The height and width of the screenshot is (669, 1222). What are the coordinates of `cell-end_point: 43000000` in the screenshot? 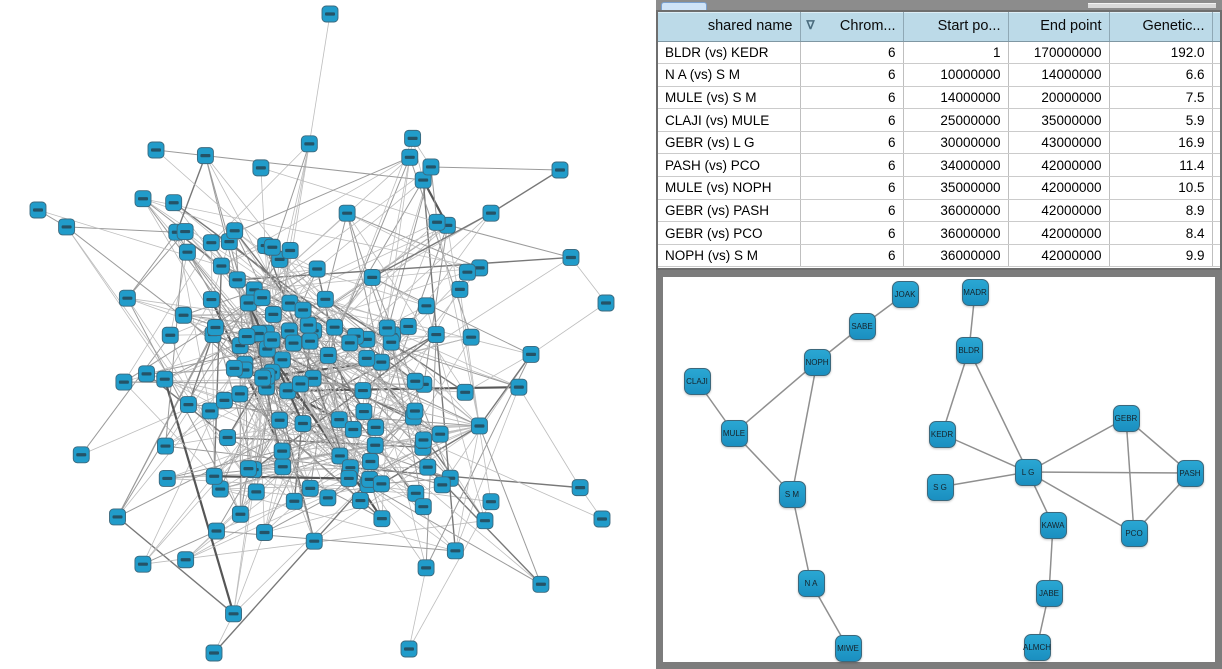 It's located at (1059, 143).